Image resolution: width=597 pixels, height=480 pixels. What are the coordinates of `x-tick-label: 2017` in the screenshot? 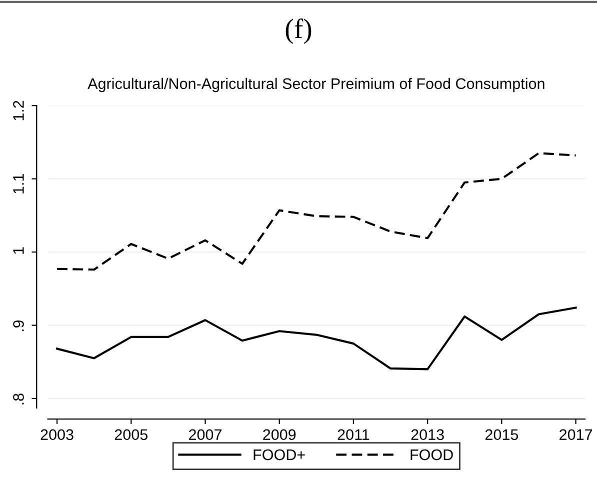 It's located at (576, 434).